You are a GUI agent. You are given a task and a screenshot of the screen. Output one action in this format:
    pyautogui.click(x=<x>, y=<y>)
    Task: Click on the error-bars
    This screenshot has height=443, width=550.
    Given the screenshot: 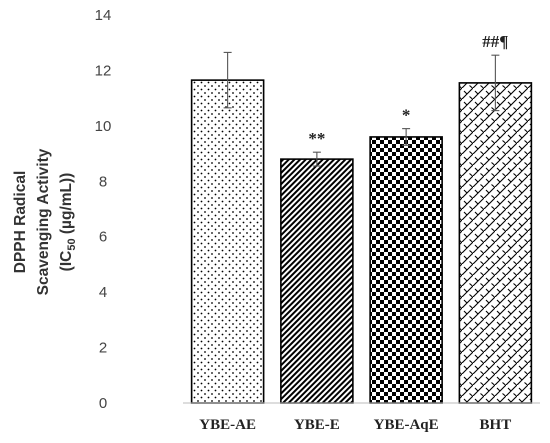 What is the action you would take?
    pyautogui.click(x=361, y=109)
    